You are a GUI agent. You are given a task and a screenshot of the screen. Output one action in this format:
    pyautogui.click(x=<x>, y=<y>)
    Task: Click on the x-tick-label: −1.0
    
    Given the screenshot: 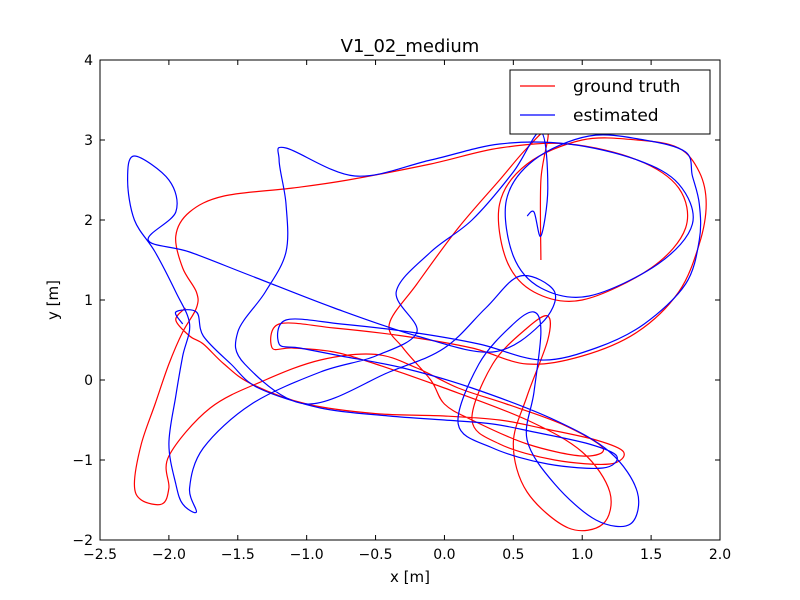 What is the action you would take?
    pyautogui.click(x=307, y=555)
    